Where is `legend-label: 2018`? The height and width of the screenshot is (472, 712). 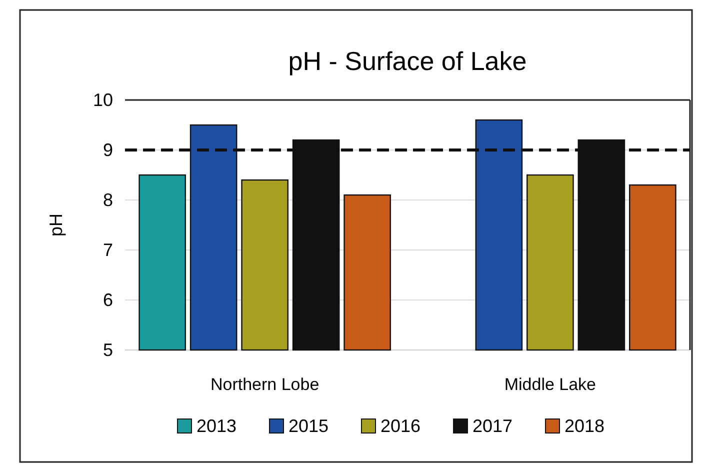 legend-label: 2018 is located at coordinates (584, 426).